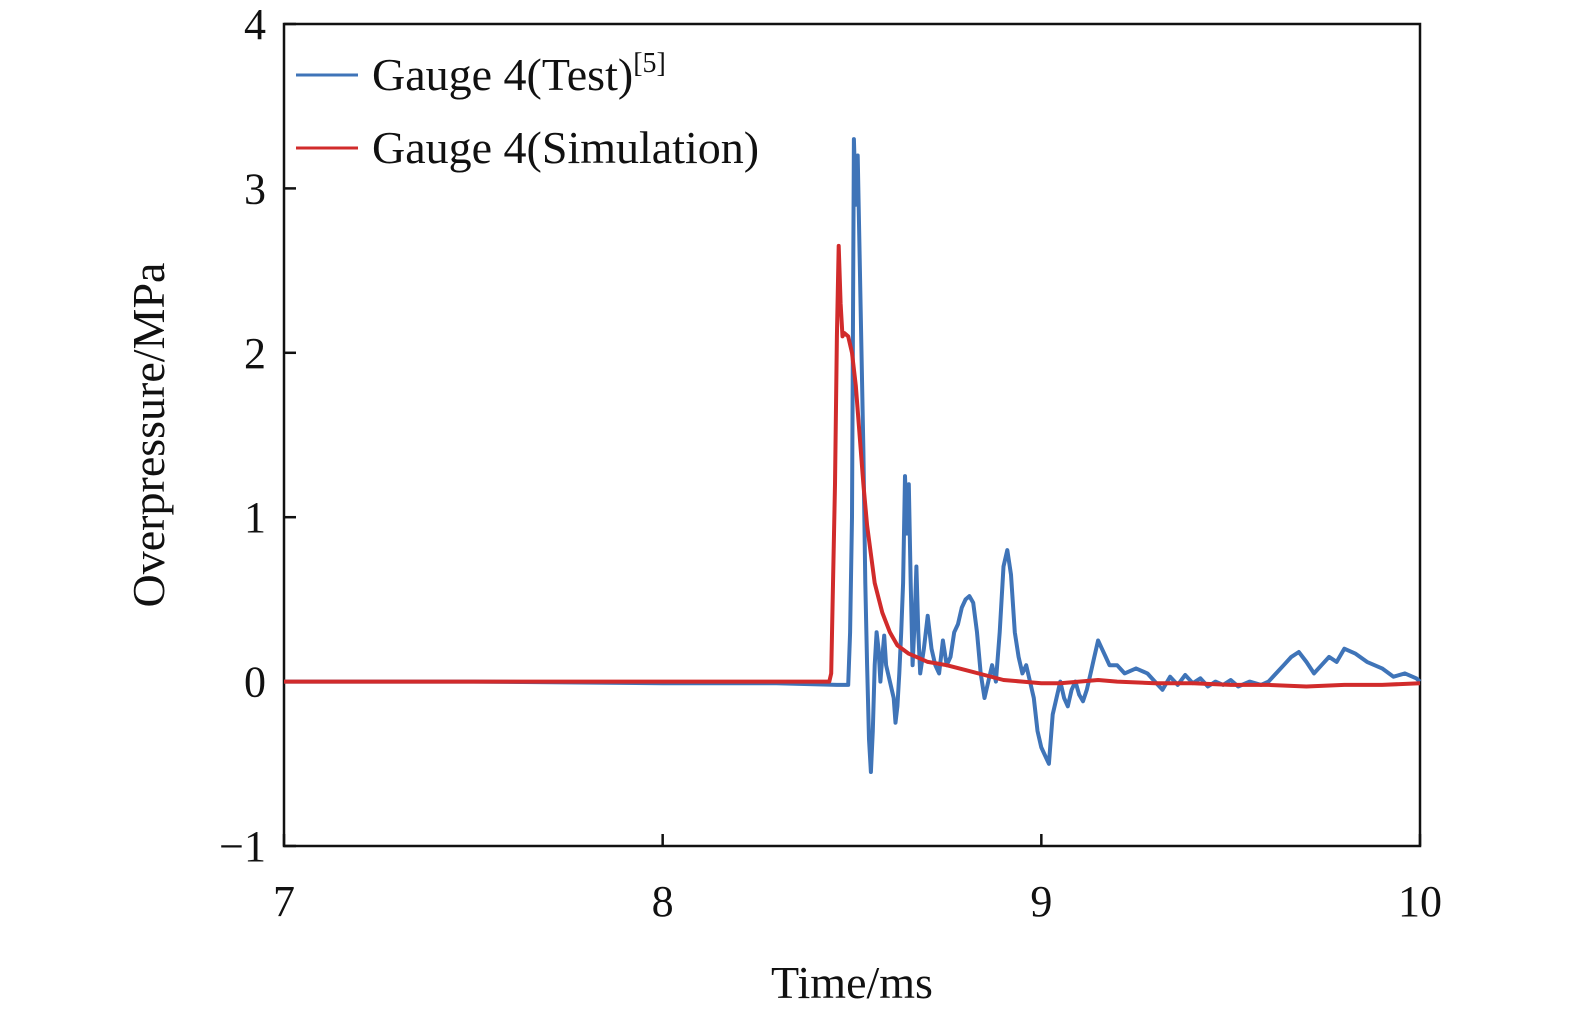 Image resolution: width=1575 pixels, height=1018 pixels. What do you see at coordinates (565, 147) in the screenshot?
I see `legend-simulation-label: Gauge 4(Simulation)` at bounding box center [565, 147].